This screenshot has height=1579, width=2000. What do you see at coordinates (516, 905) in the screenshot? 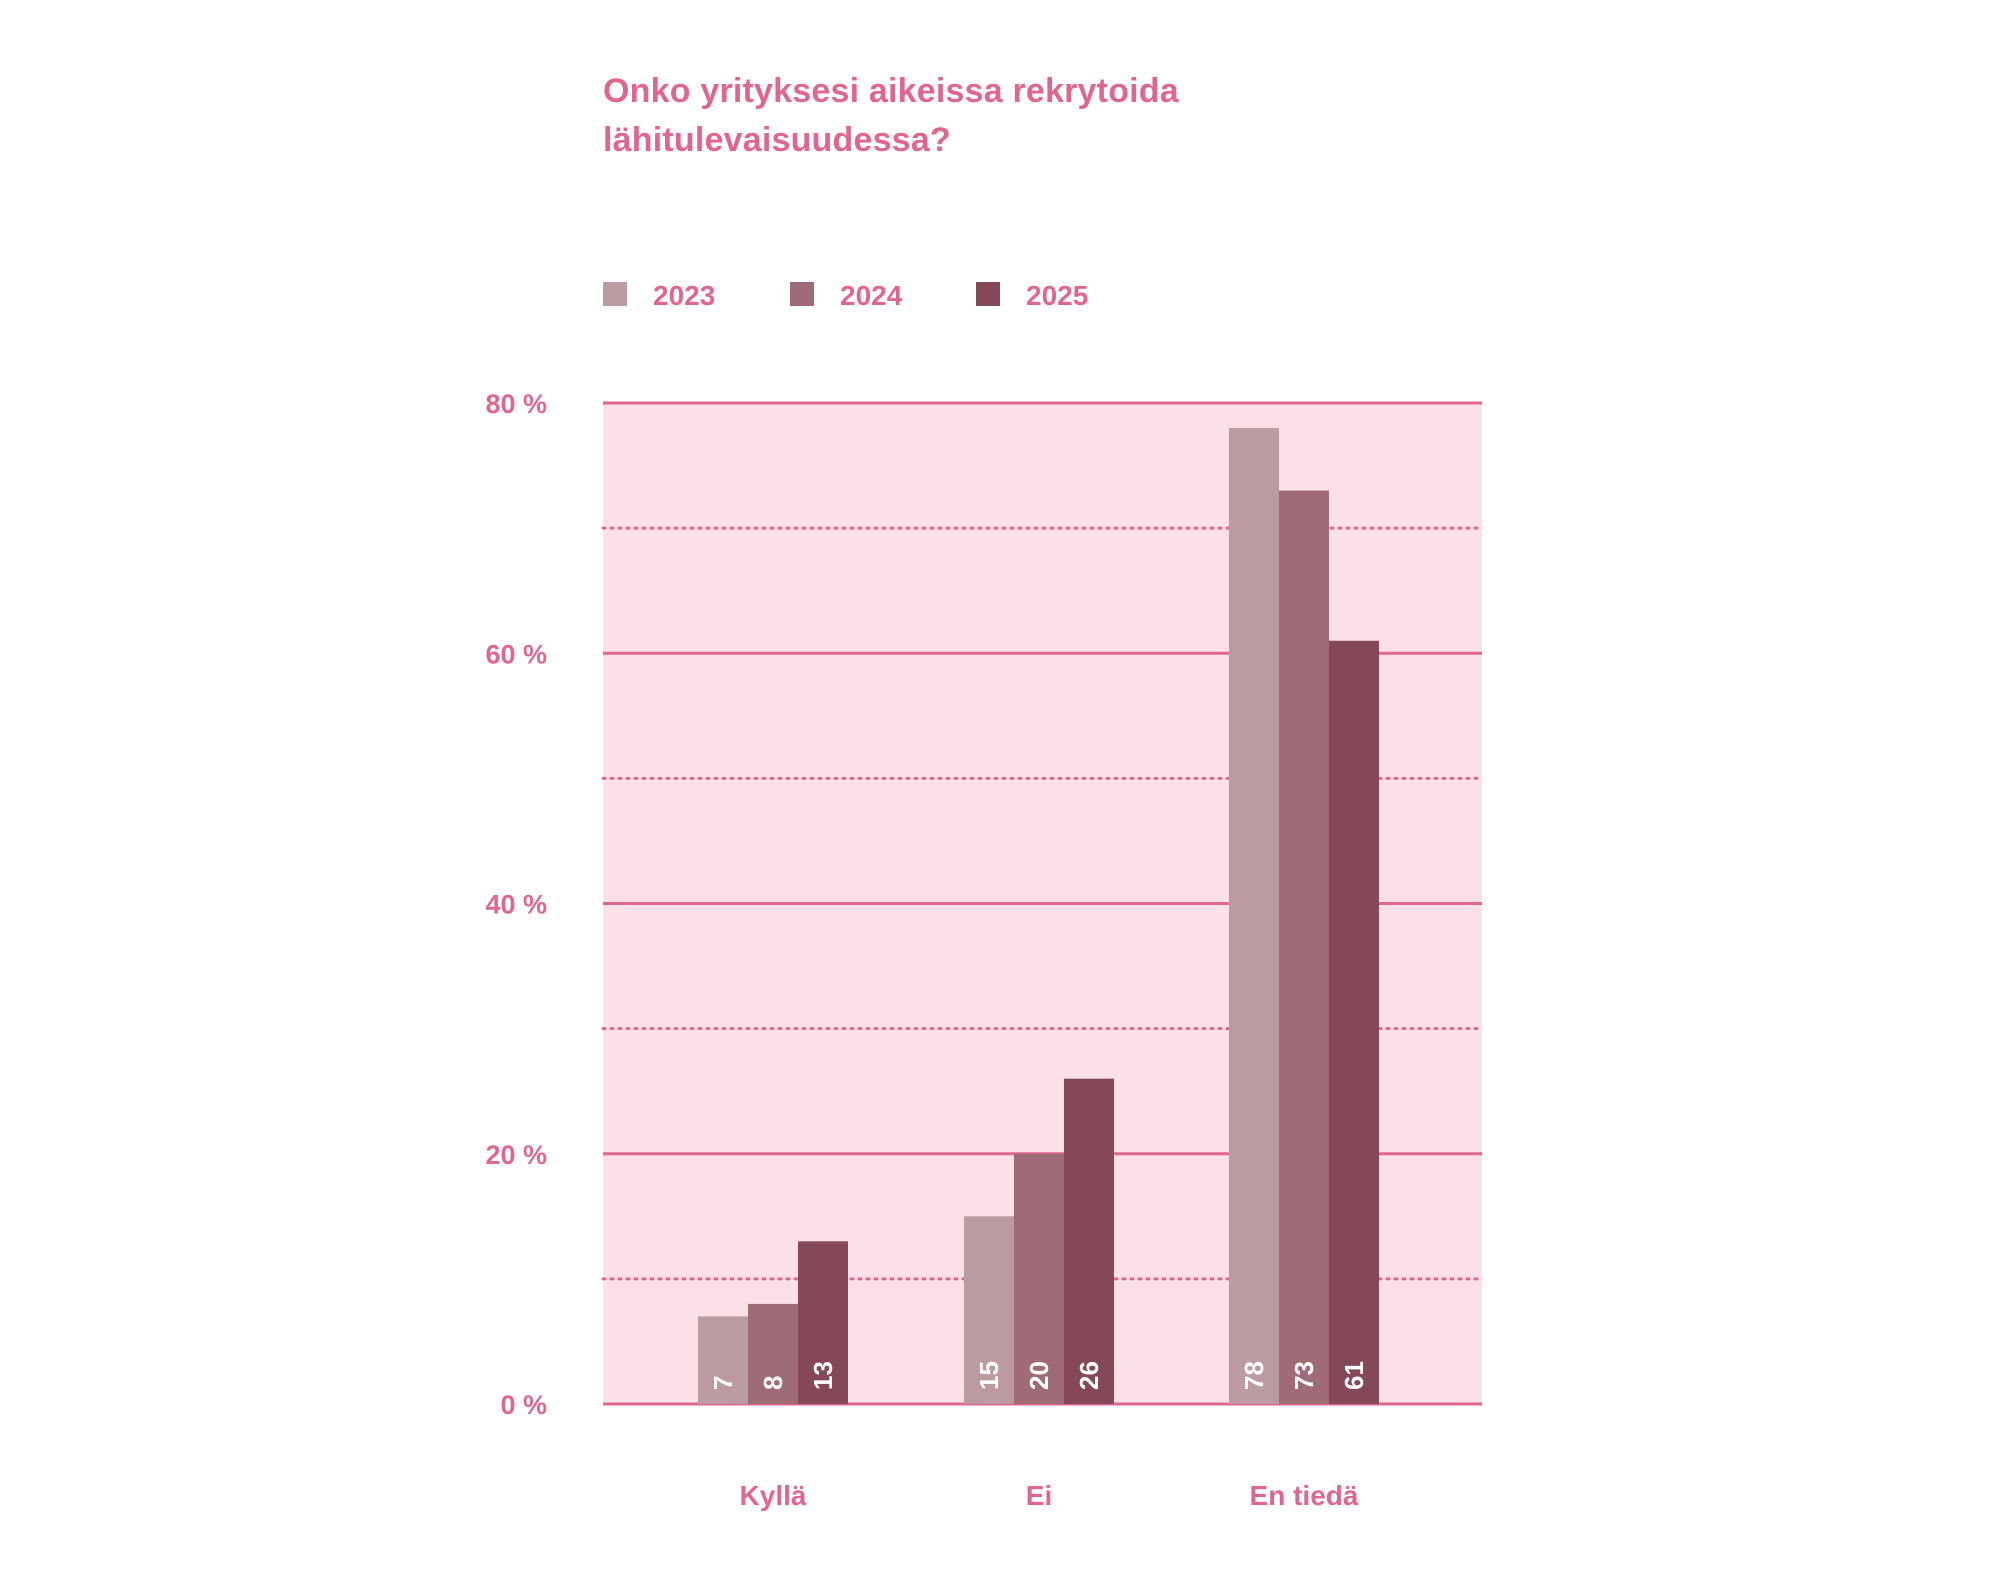
I see `y-tick-label: 40 %` at bounding box center [516, 905].